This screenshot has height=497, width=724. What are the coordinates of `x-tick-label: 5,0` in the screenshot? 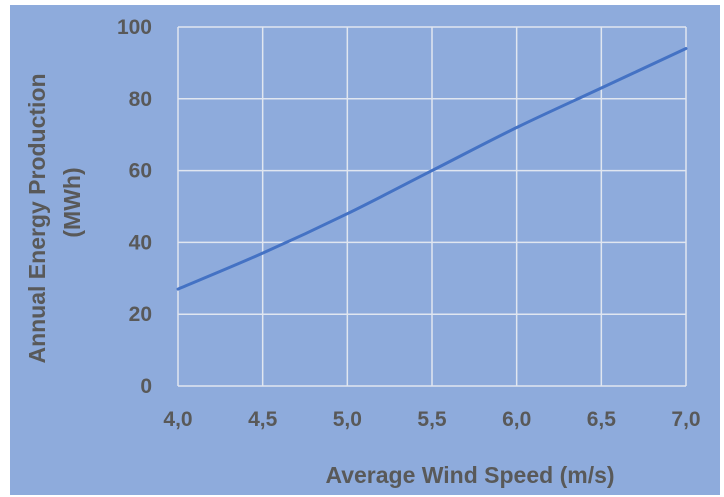 It's located at (347, 419).